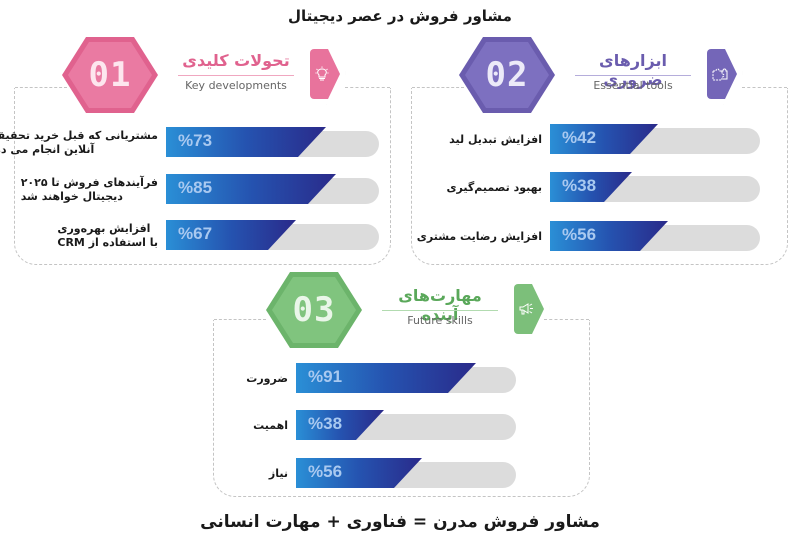  What do you see at coordinates (218, 236) in the screenshot?
I see `bar-row: افزایش بهره‌وری با استفاده از CRM %67` at bounding box center [218, 236].